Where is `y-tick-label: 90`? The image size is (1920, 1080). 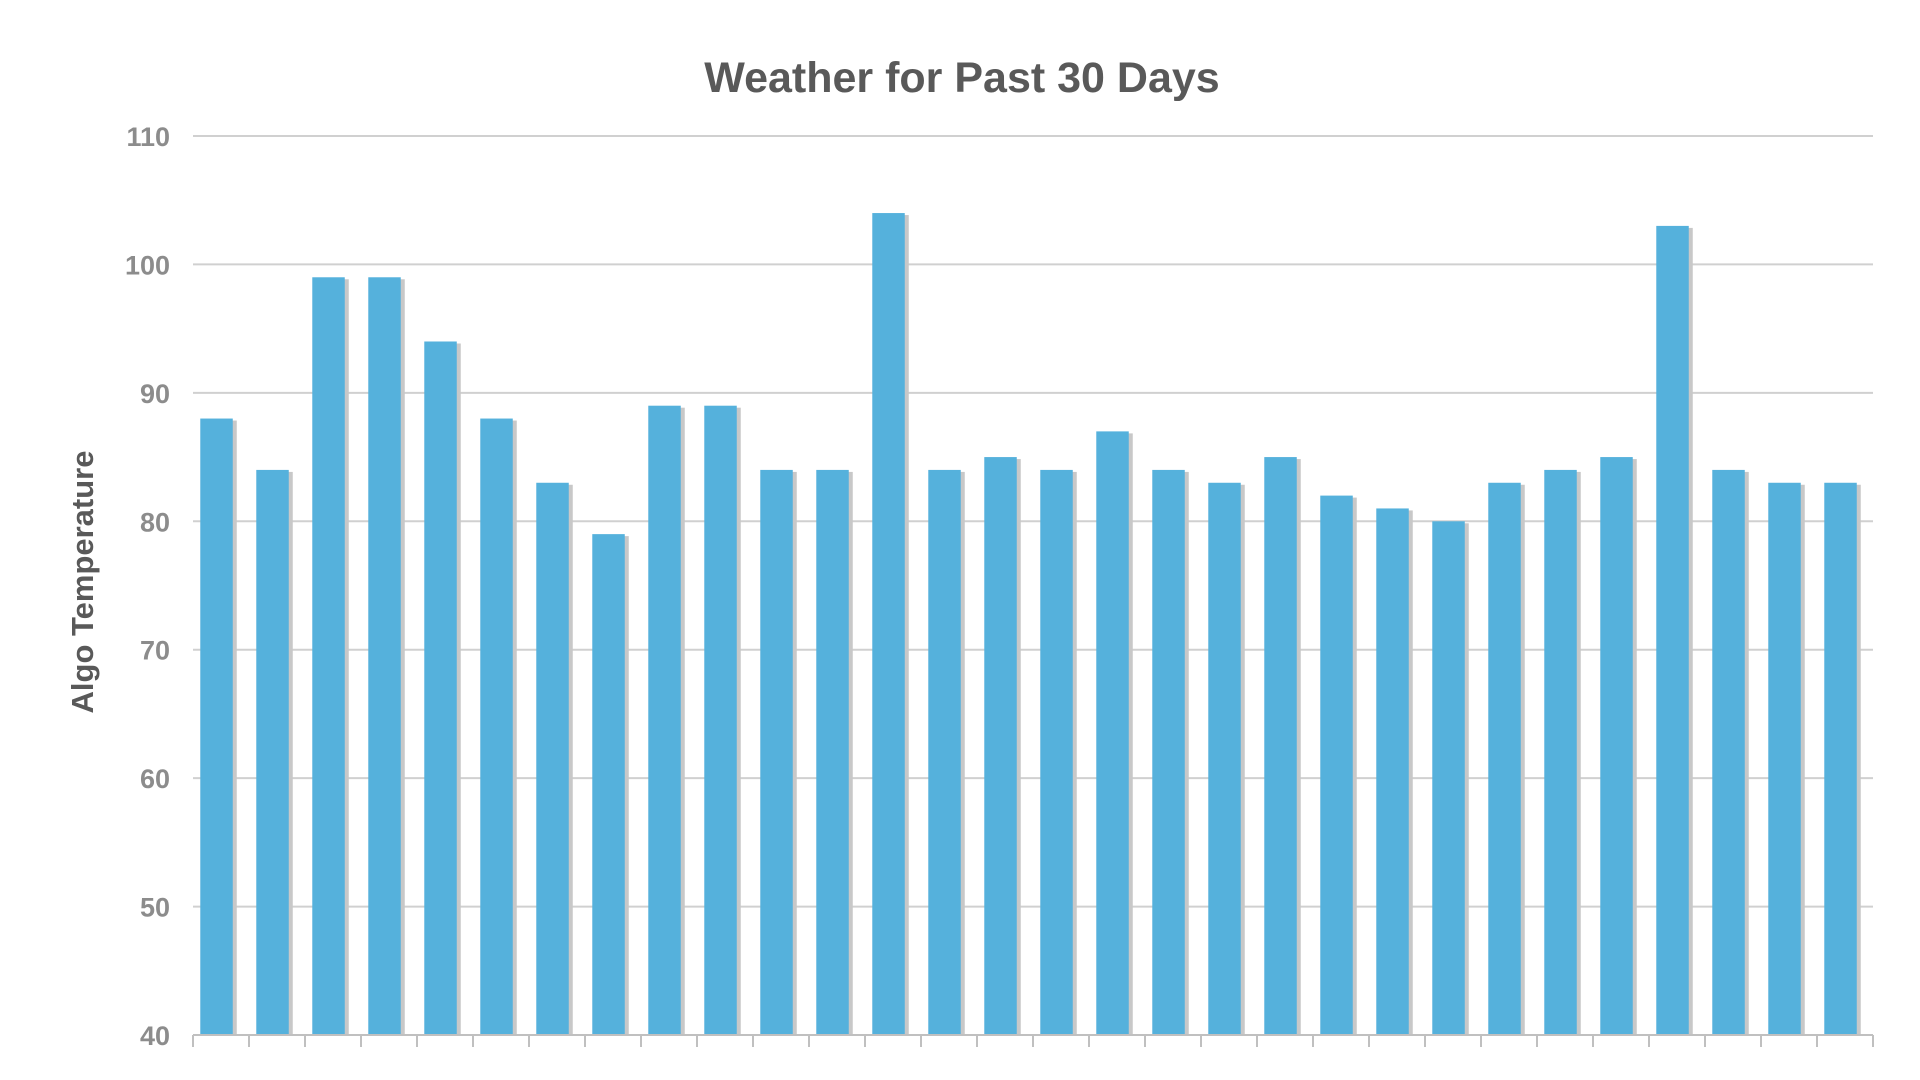
y-tick-label: 90 is located at coordinates (155, 394).